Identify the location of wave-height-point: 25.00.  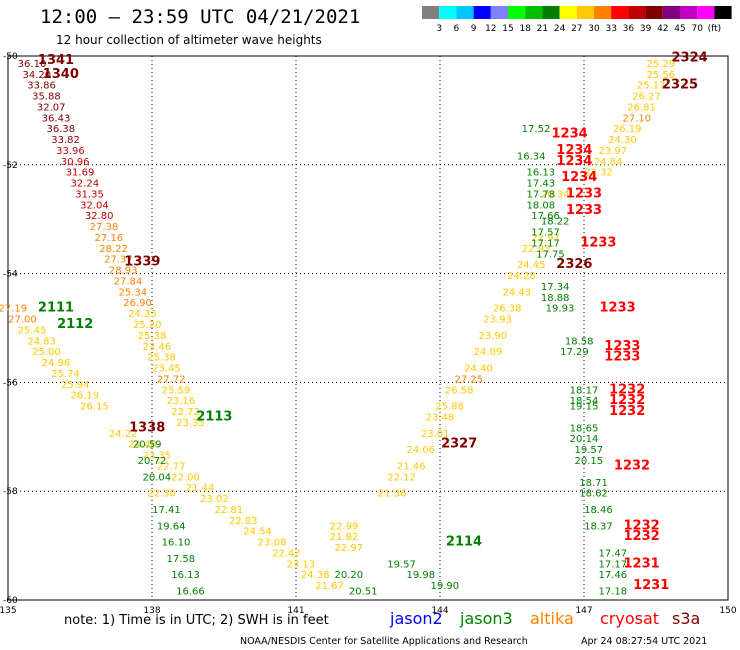
(46, 352).